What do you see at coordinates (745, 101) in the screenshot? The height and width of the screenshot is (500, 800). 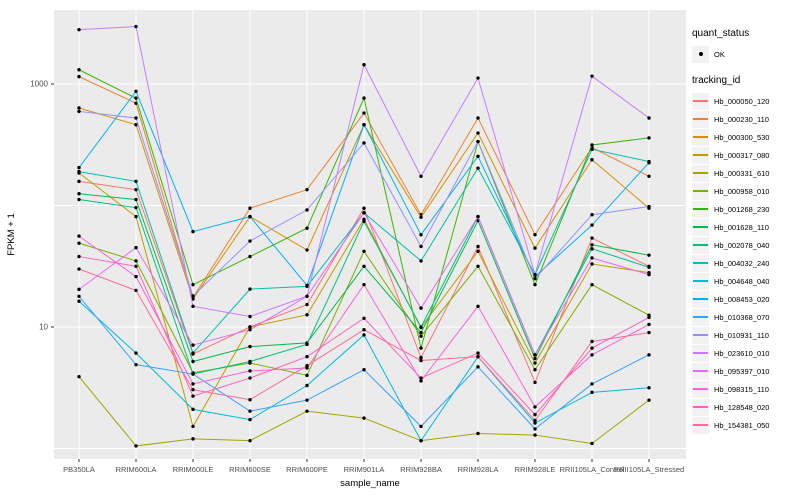 I see `legend-entry: Hb_000050_120` at bounding box center [745, 101].